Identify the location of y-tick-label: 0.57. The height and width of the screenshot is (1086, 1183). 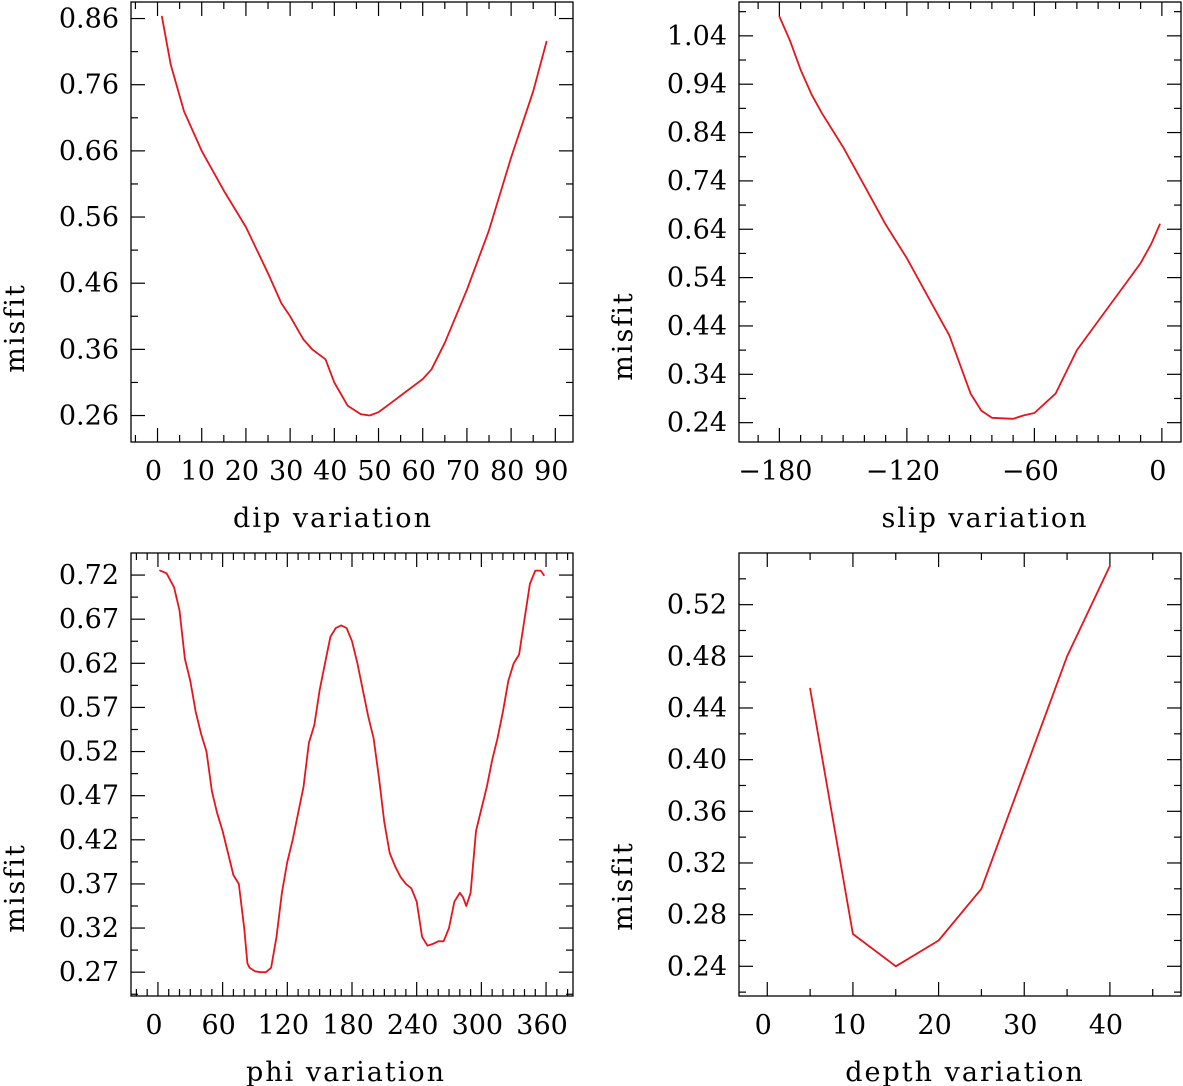
(89, 707).